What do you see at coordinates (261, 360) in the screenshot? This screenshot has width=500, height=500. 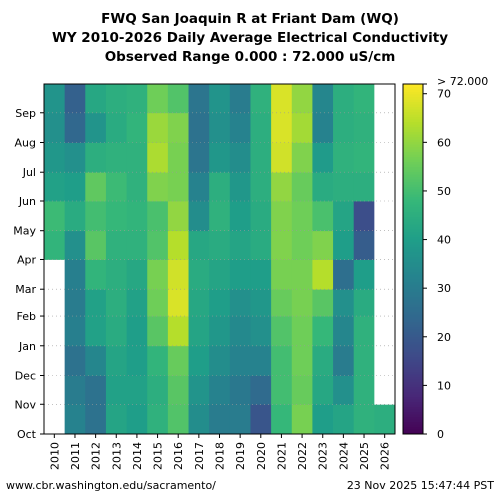 I see `heatmap-cell-2020-Dec` at bounding box center [261, 360].